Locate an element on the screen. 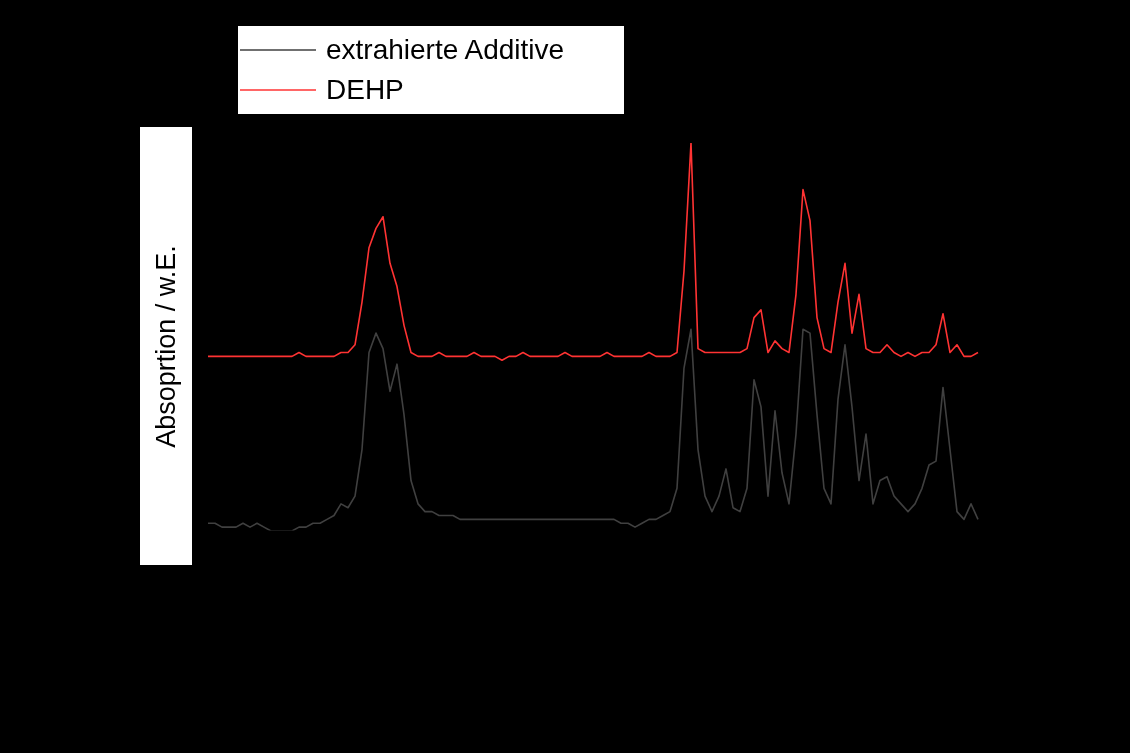 This screenshot has height=753, width=1130. y-axis-title: Absoprtion / w.E. is located at coordinates (166, 346).